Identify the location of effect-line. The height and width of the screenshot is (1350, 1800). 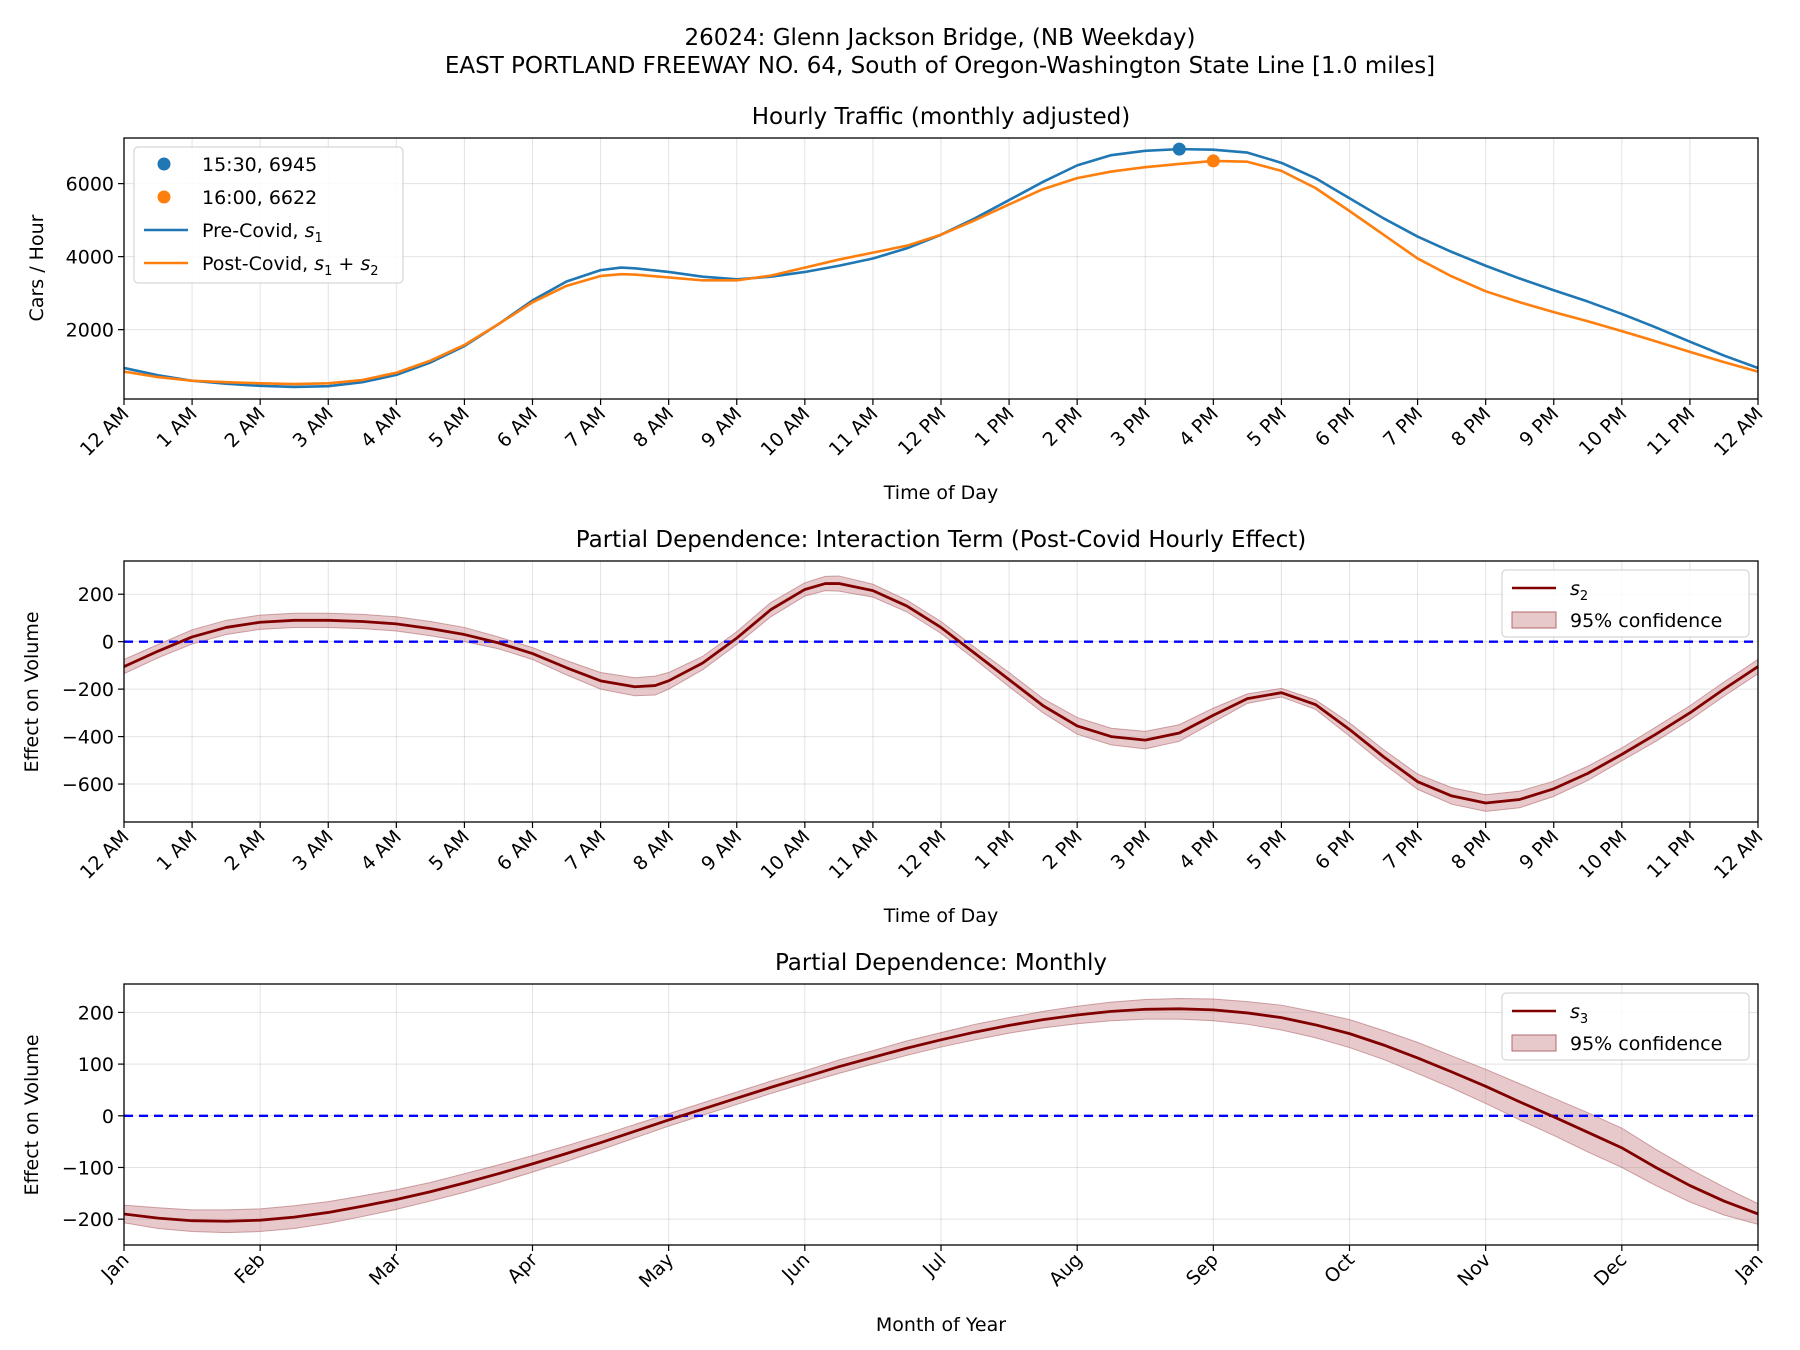
(941, 1115).